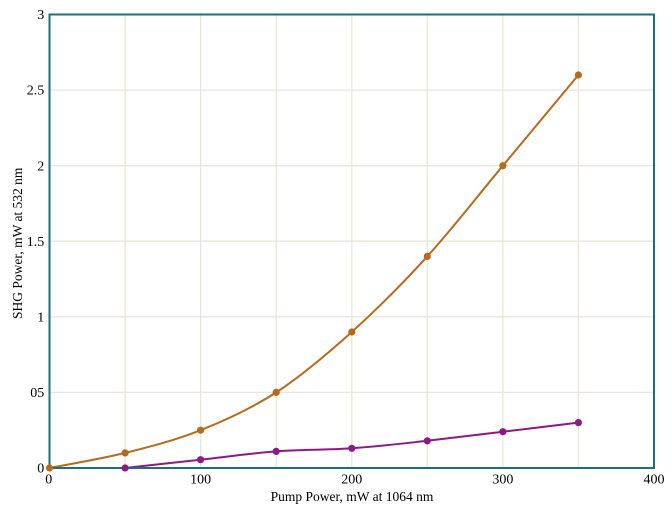  What do you see at coordinates (36, 91) in the screenshot?
I see `svg-text: 2.5` at bounding box center [36, 91].